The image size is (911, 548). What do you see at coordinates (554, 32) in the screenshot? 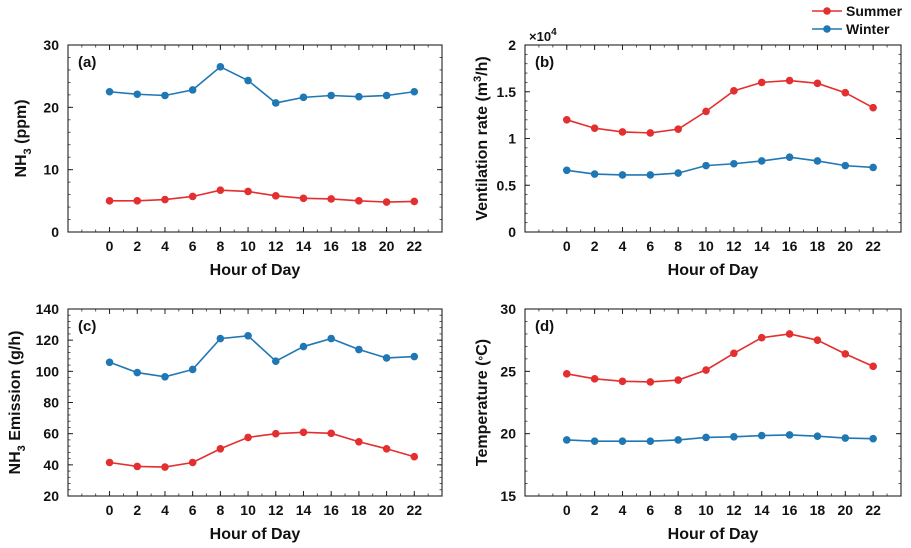
I see `y-scale-factor-exponent: 4` at bounding box center [554, 32].